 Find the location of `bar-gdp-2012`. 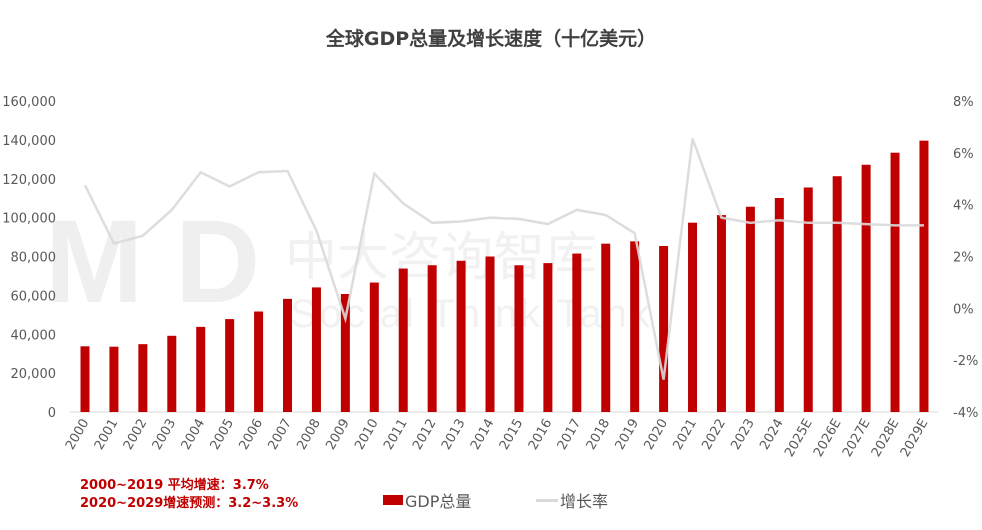

bar-gdp-2012 is located at coordinates (432, 338).